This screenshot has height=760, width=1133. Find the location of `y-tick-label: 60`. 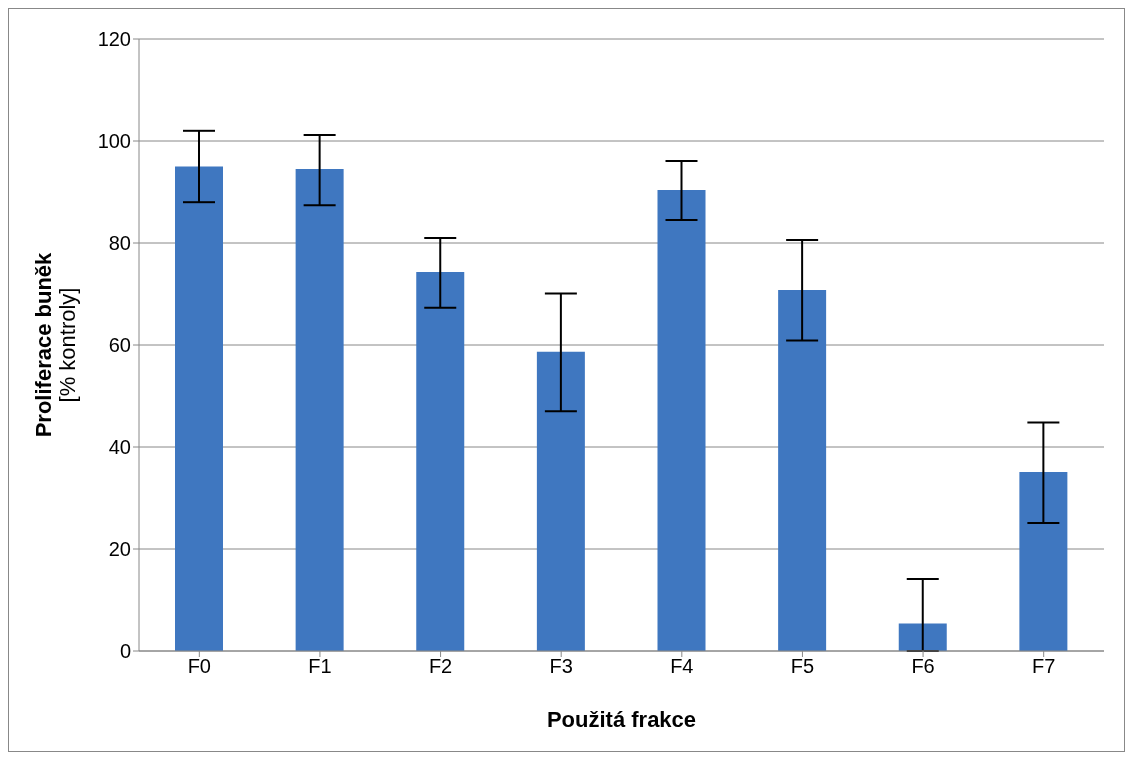

y-tick-label: 60 is located at coordinates (119, 345).